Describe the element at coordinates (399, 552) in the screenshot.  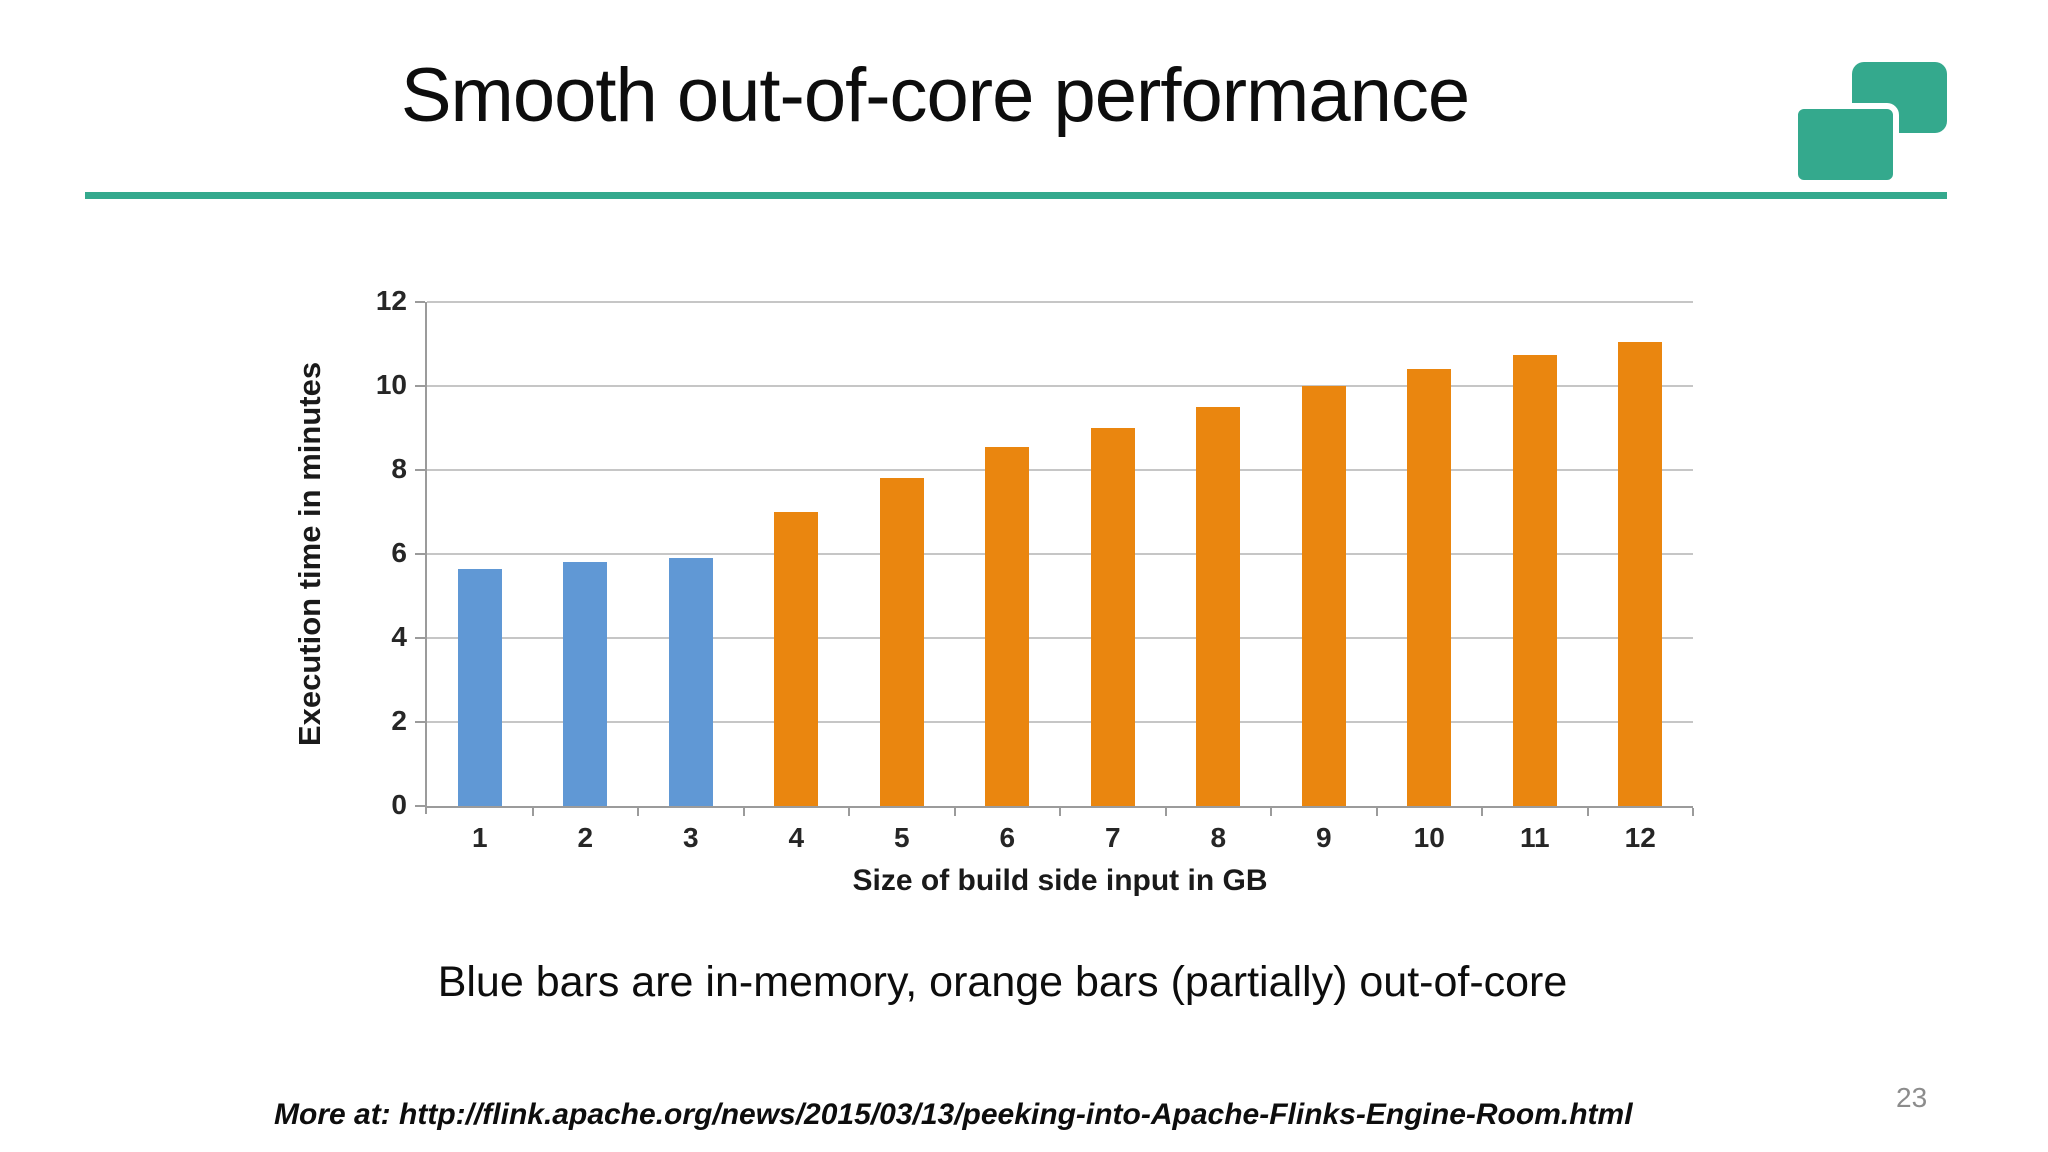
I see `y-tick-label: 6` at that location.